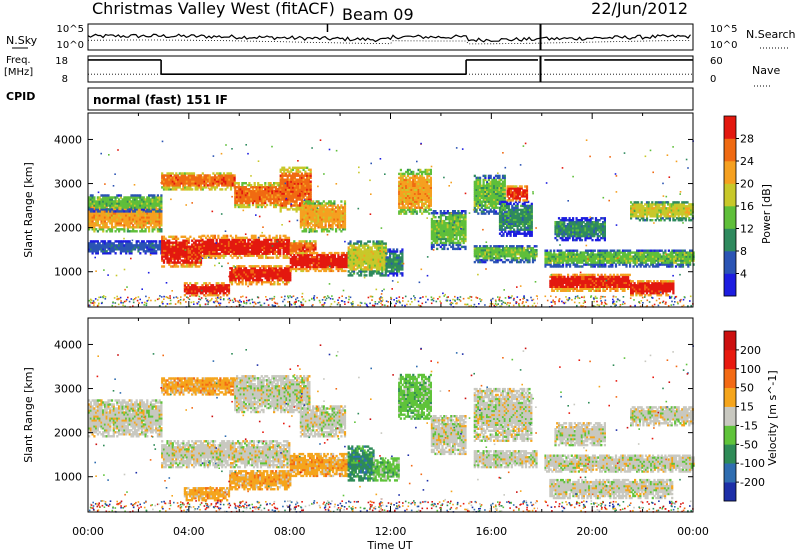 This screenshot has width=800, height=554. Describe the element at coordinates (189, 531) in the screenshot. I see `x-tick-label: 04:00` at that location.